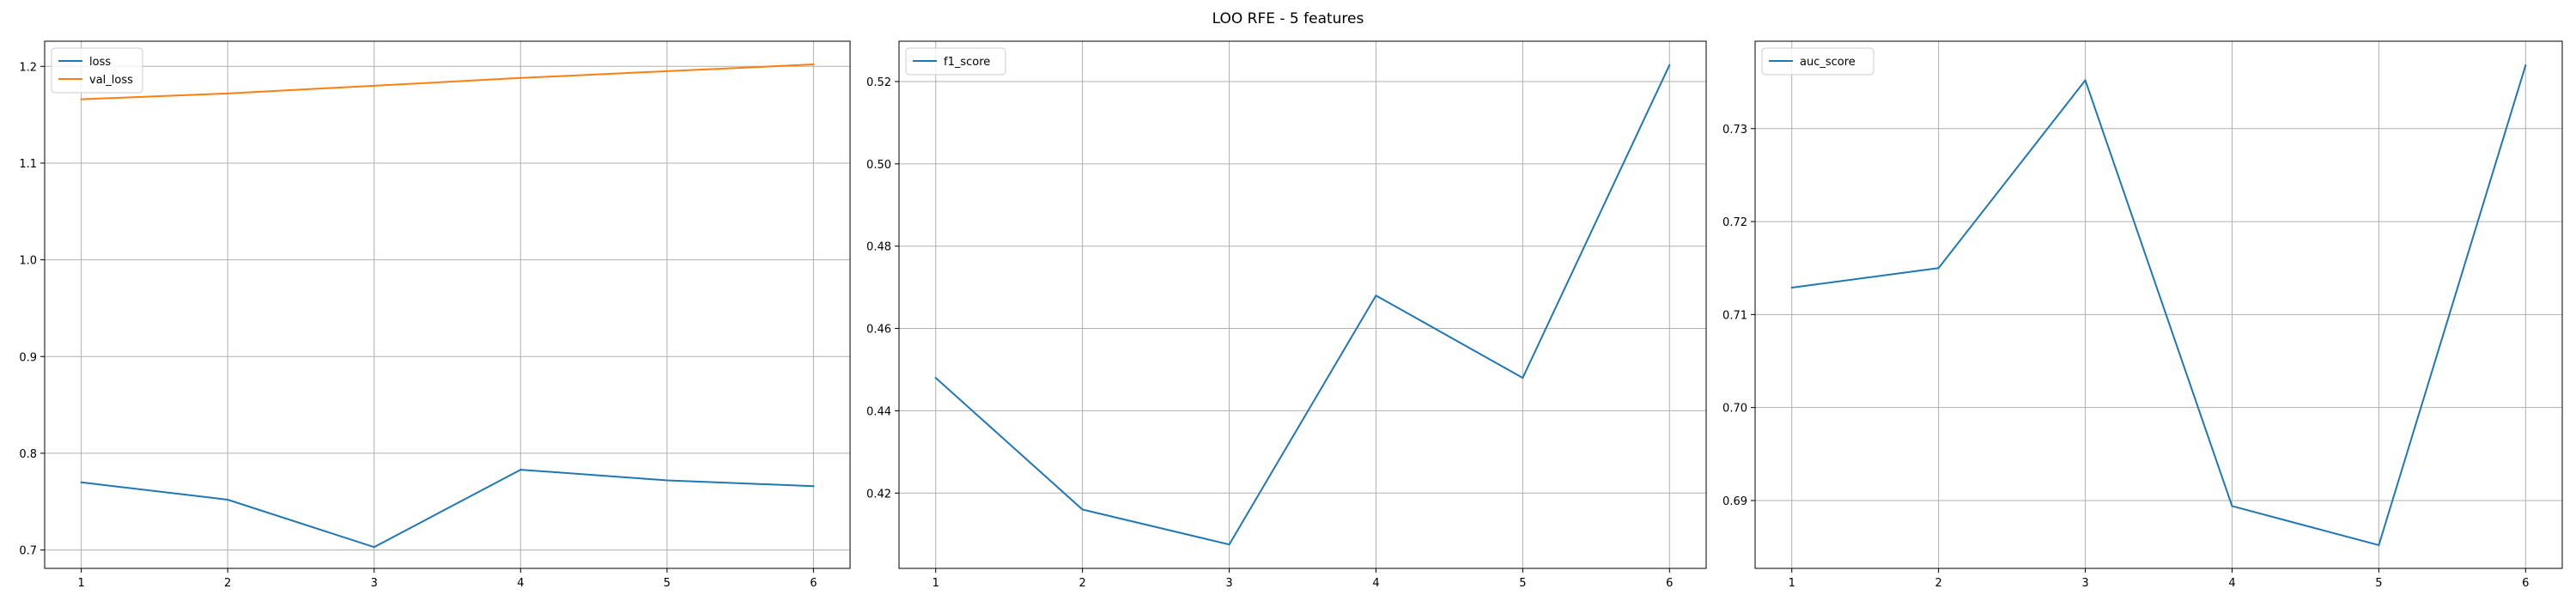 The height and width of the screenshot is (601, 2576). What do you see at coordinates (1828, 63) in the screenshot?
I see `legend-label: auc_score` at bounding box center [1828, 63].